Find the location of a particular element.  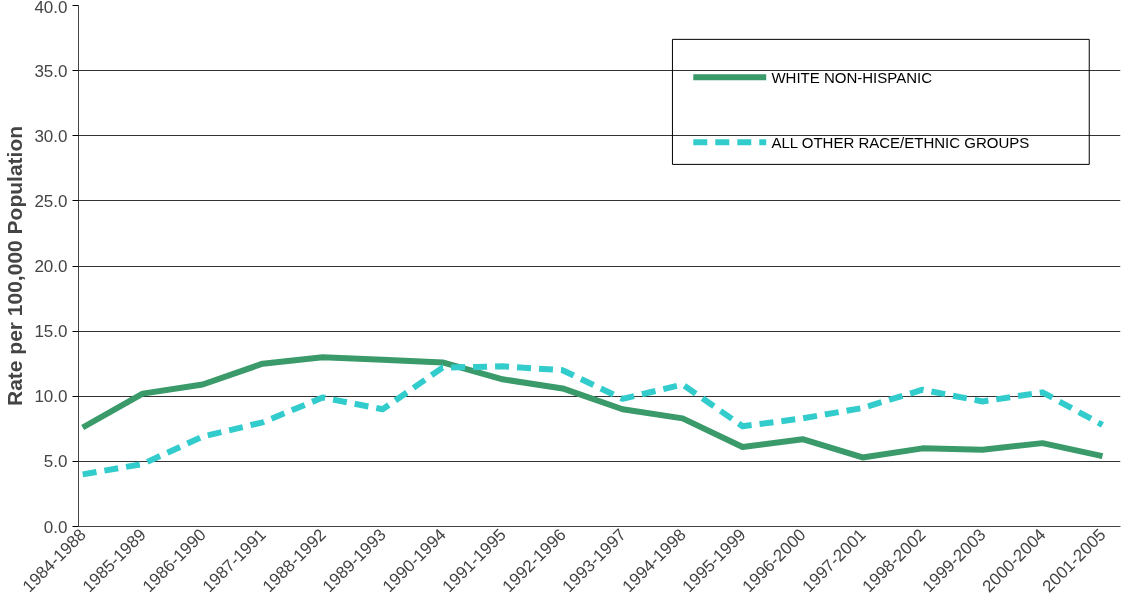

y-tick-label: 40.0 is located at coordinates (51, 8).